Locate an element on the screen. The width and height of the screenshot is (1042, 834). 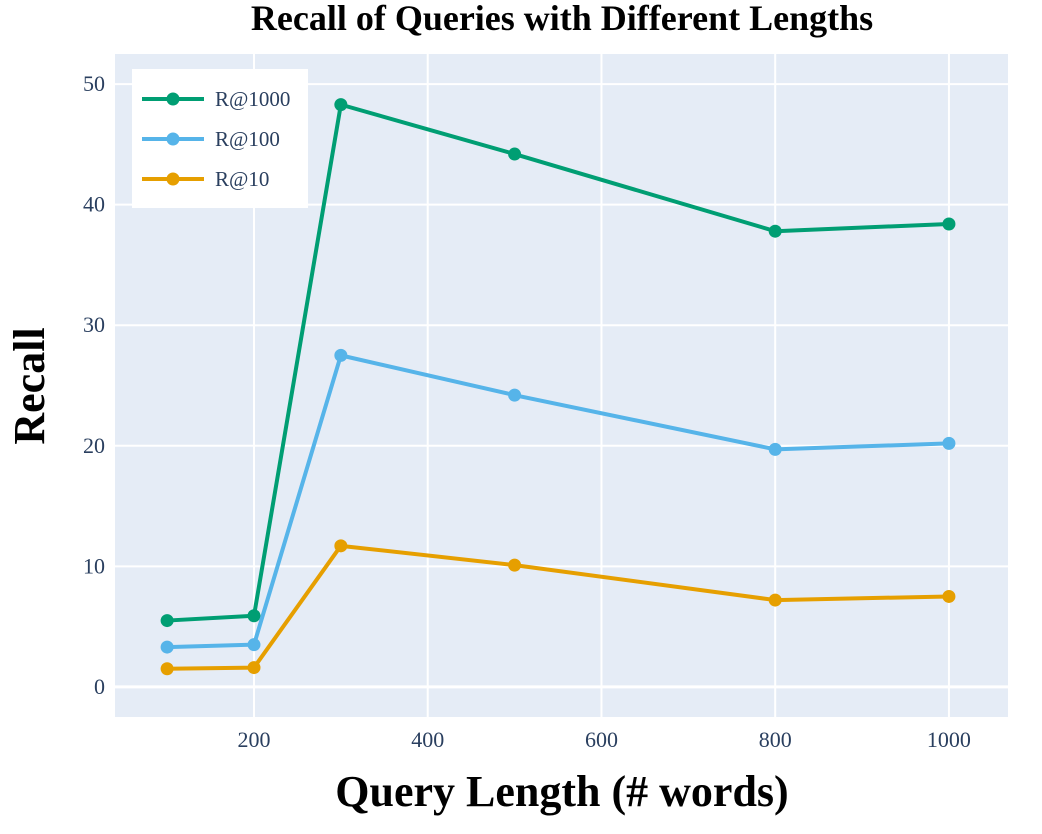
legend: R@1000 R@100 R@10 is located at coordinates (220, 138).